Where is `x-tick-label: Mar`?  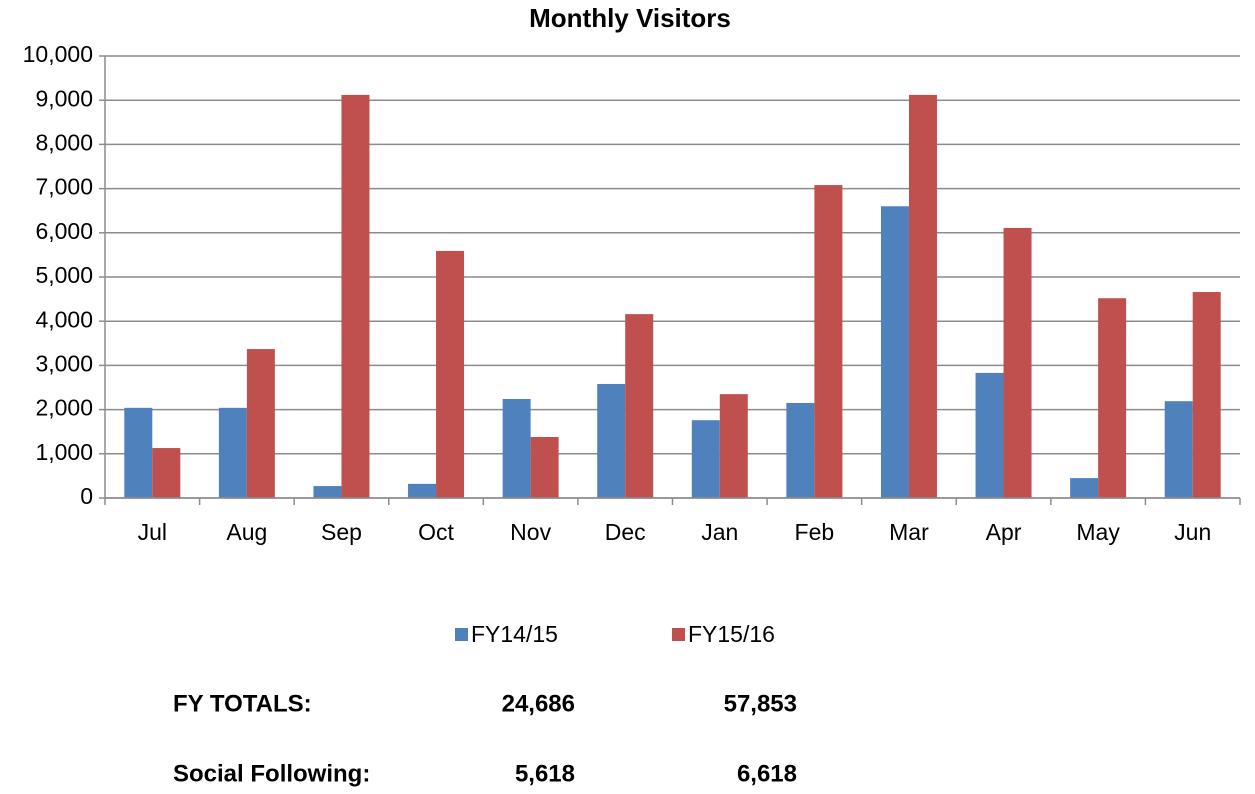
x-tick-label: Mar is located at coordinates (909, 532).